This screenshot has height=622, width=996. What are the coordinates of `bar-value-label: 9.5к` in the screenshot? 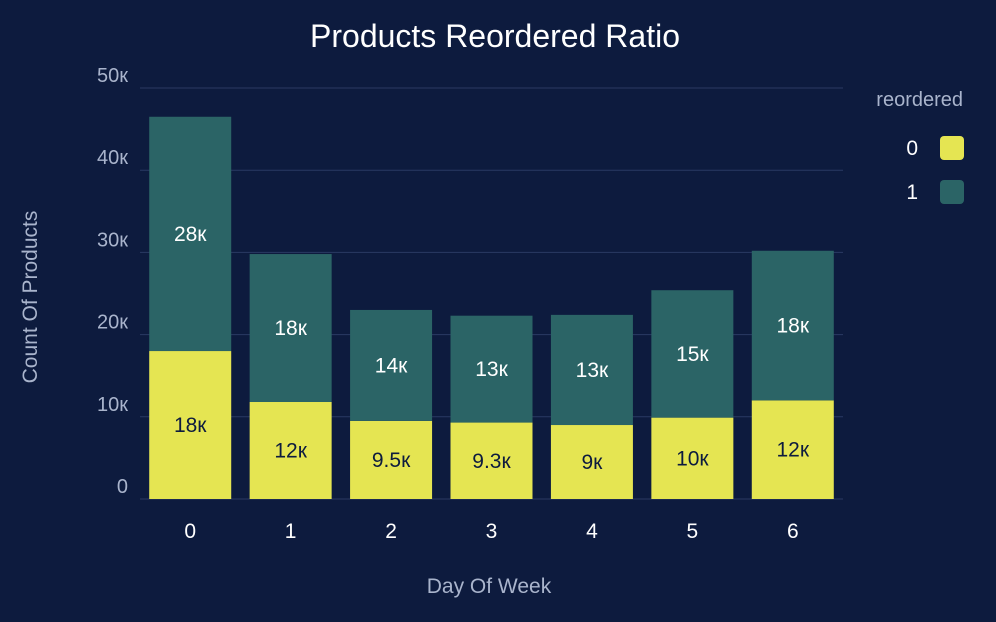 It's located at (391, 460).